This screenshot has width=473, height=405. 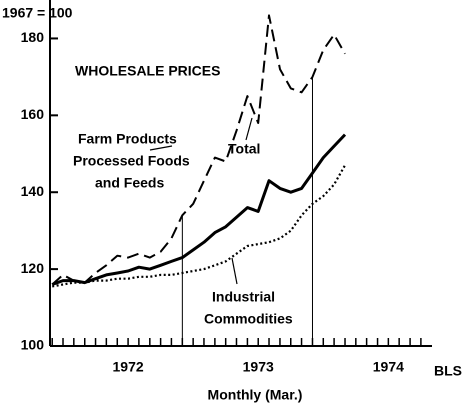 I want to click on x-tick-label: 1972, so click(x=128, y=367).